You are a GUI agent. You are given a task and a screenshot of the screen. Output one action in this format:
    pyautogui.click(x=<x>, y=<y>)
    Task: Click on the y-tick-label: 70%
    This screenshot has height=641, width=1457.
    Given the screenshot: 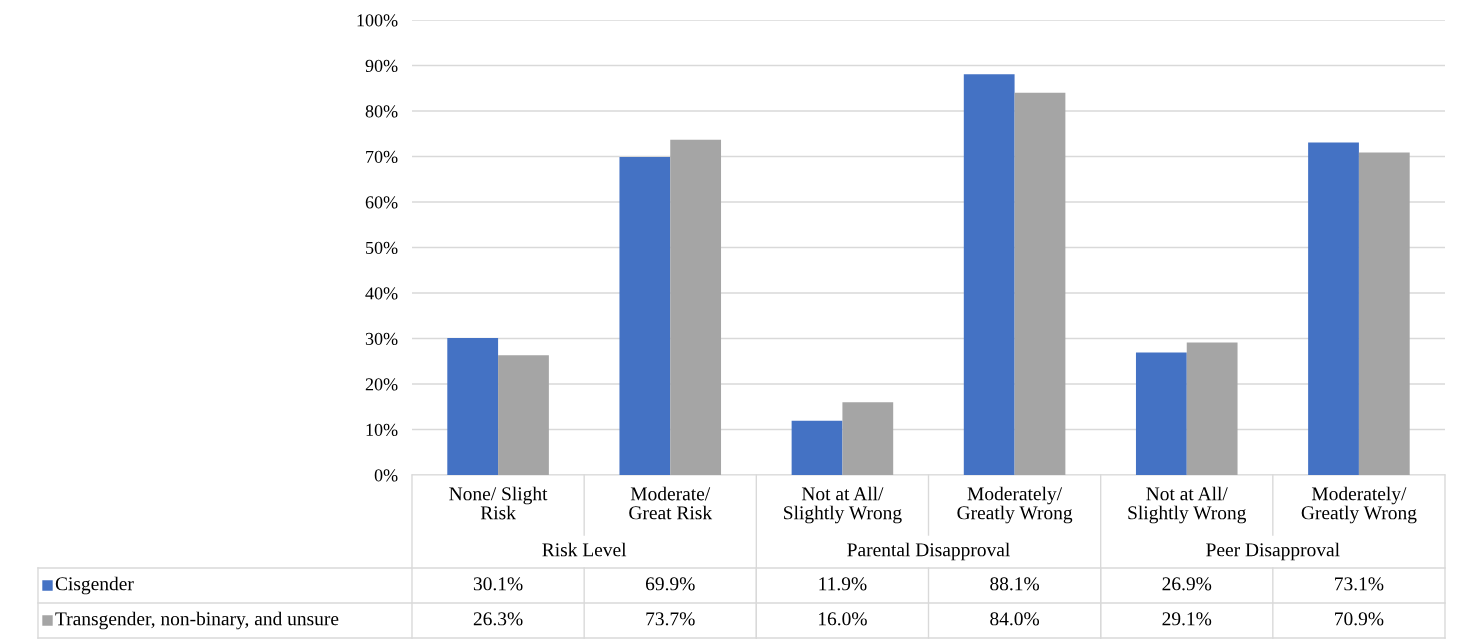 What is the action you would take?
    pyautogui.click(x=382, y=156)
    